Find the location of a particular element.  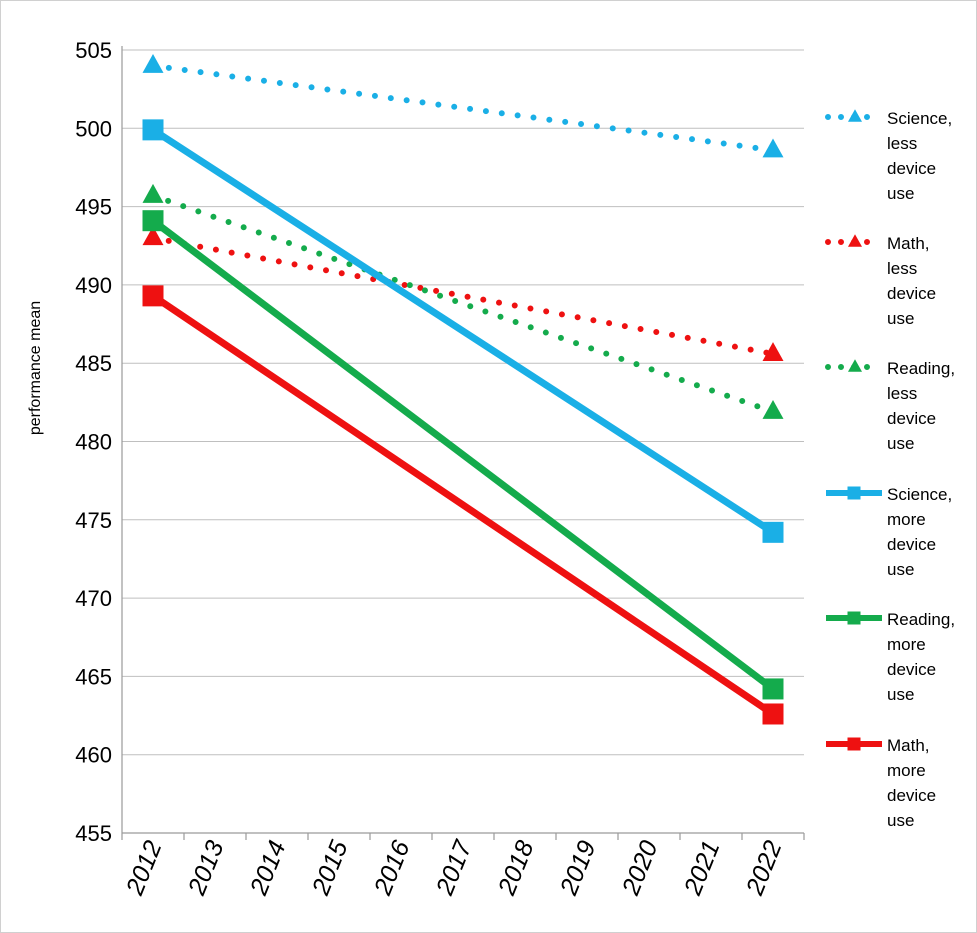

x-tick-label: 2018 is located at coordinates (515, 868).